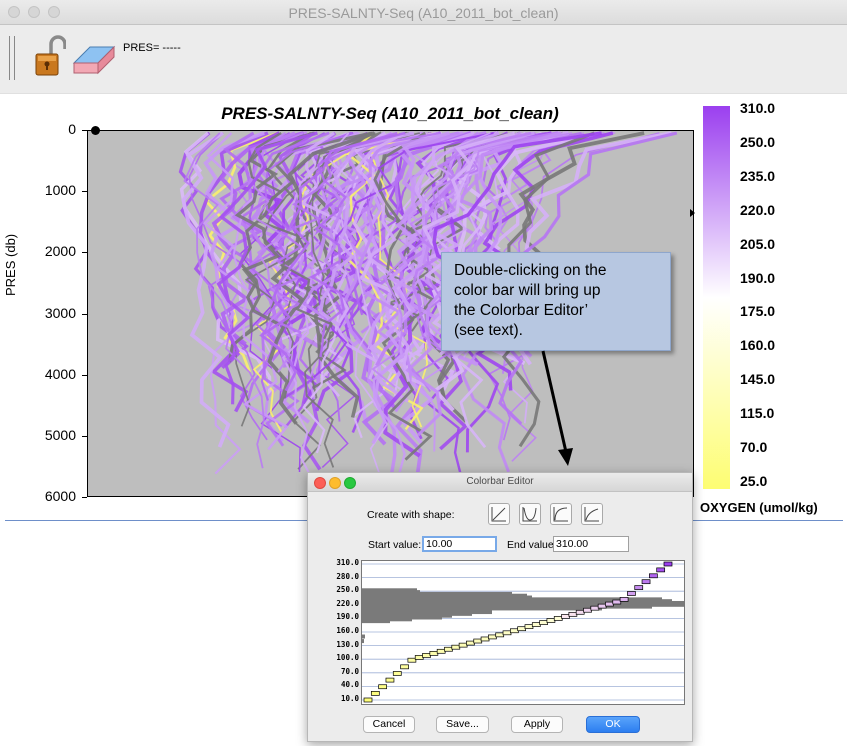 The image size is (847, 746). I want to click on bowl-shape-button, so click(530, 514).